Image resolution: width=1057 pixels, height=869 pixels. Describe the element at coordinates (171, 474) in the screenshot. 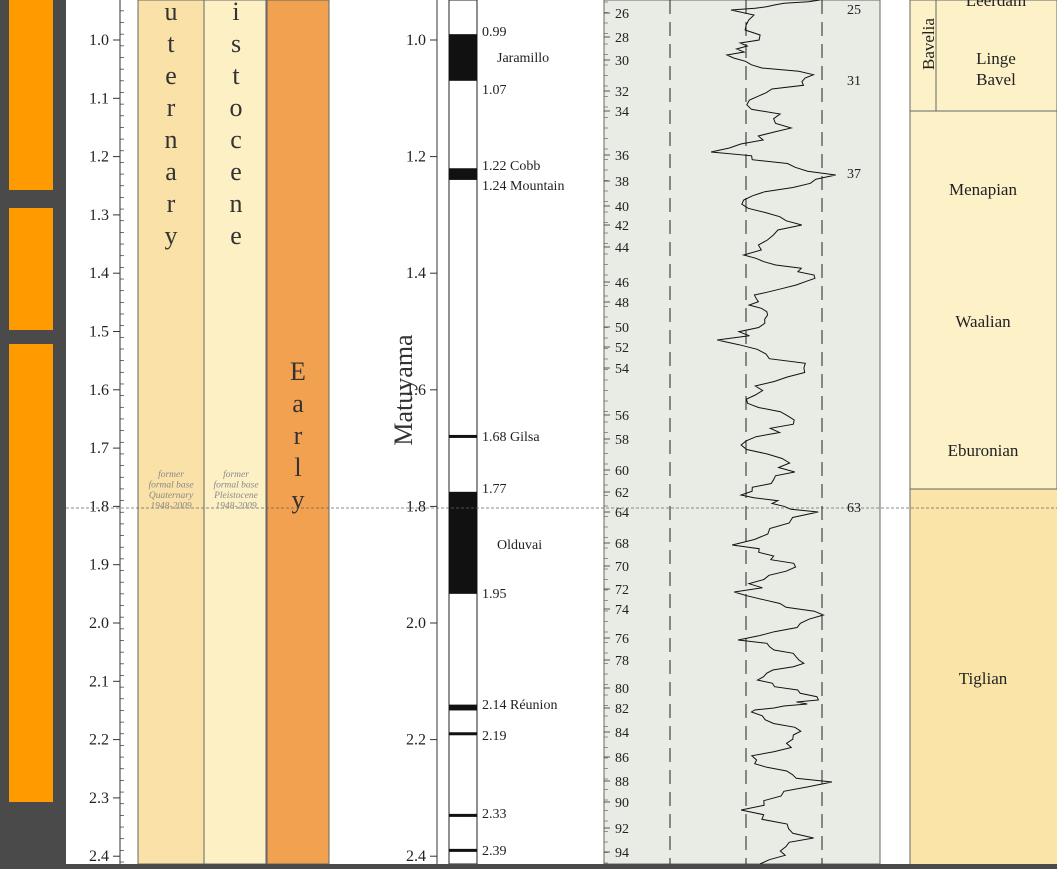

I see `base-note-line: former` at that location.